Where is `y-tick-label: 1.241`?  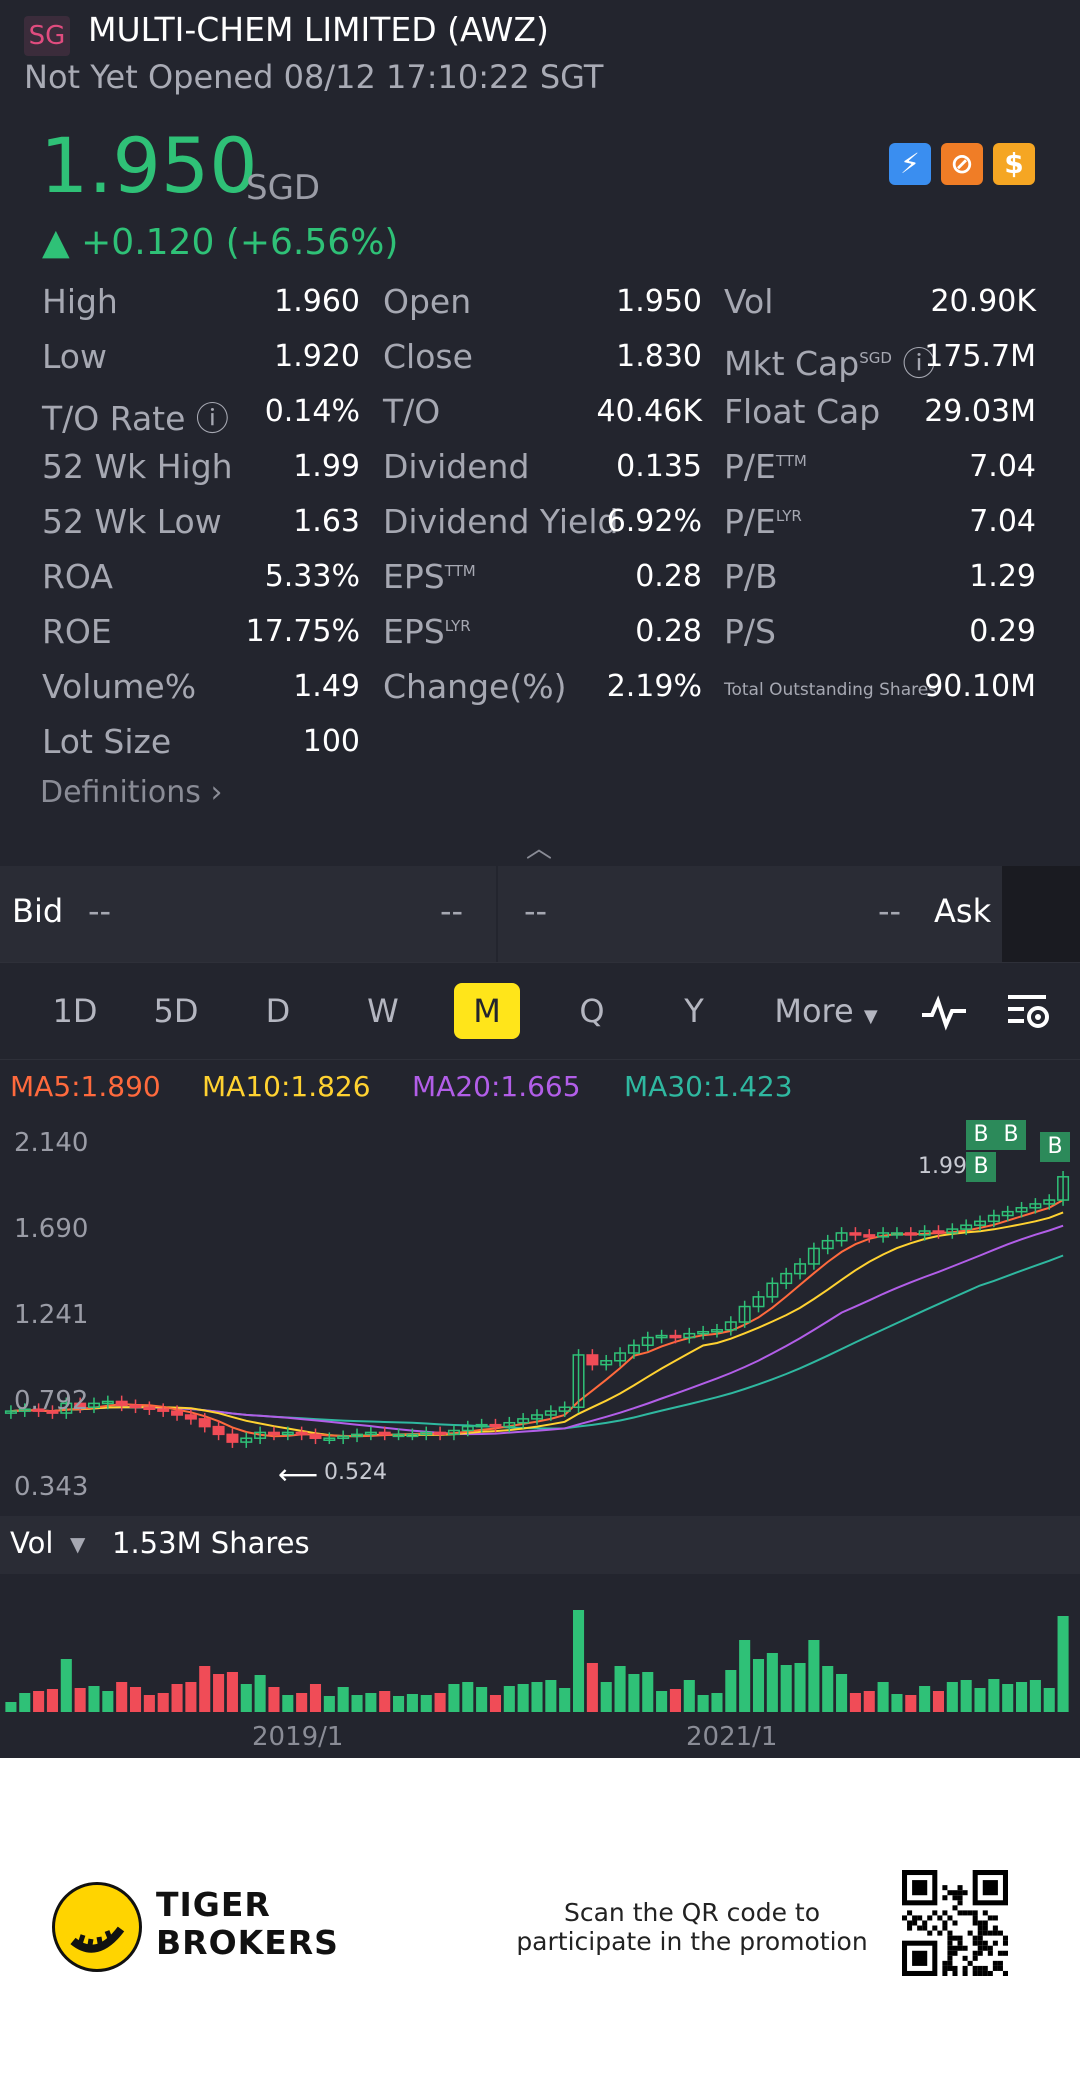 y-tick-label: 1.241 is located at coordinates (51, 1315).